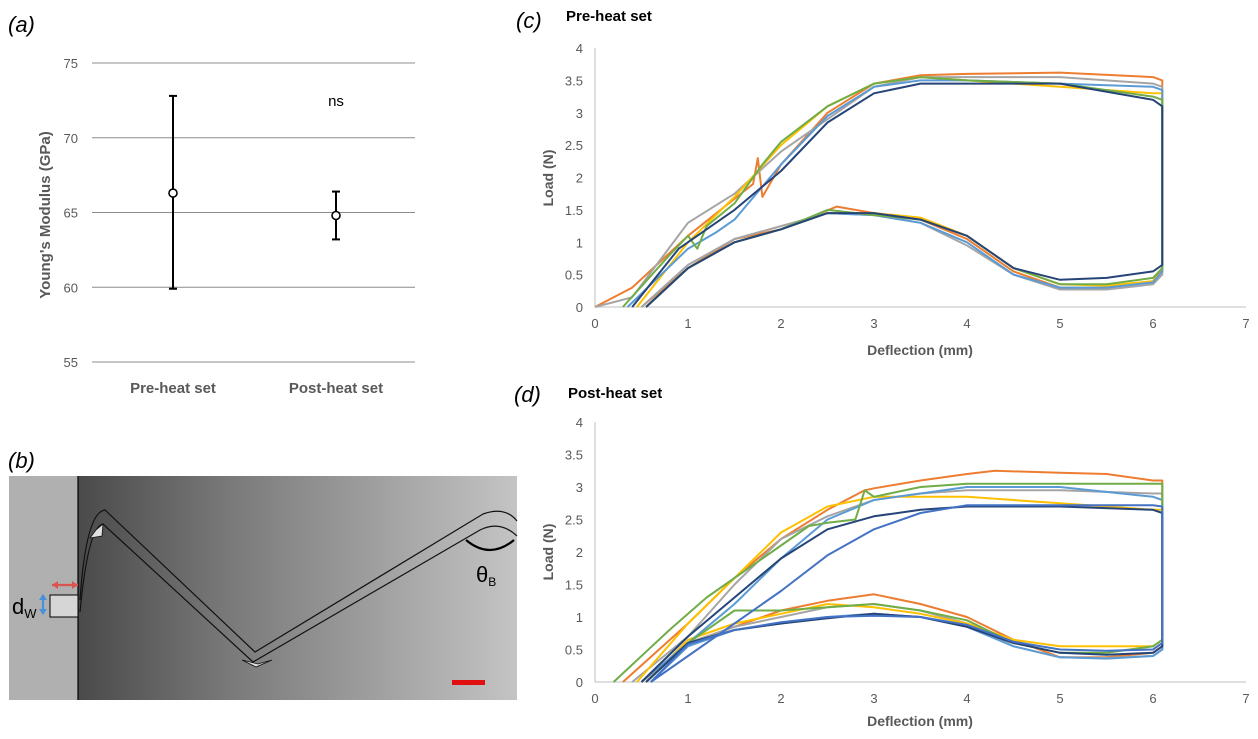 The height and width of the screenshot is (739, 1258). Describe the element at coordinates (490, 545) in the screenshot. I see `bend-angle-arc` at that location.